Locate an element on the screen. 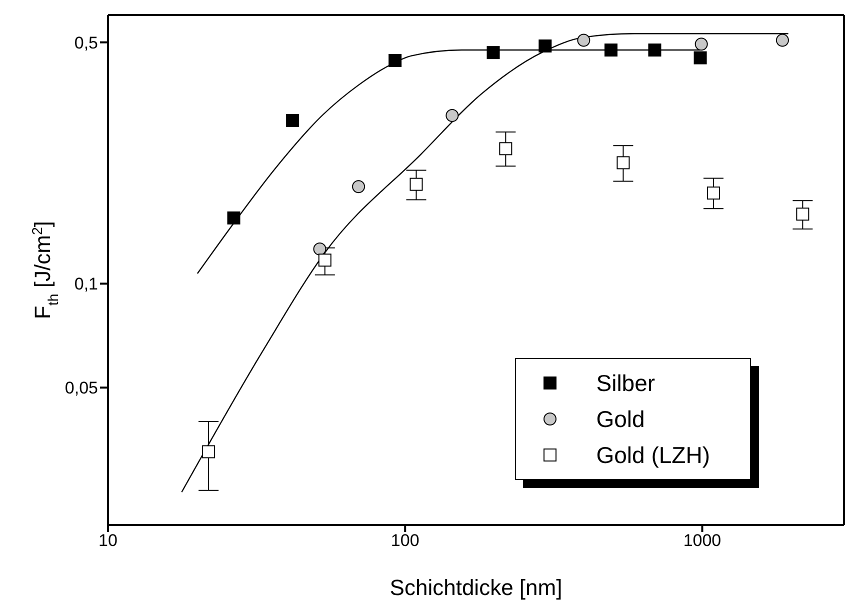 This screenshot has height=613, width=859. x-tick-label: 10 is located at coordinates (108, 540).